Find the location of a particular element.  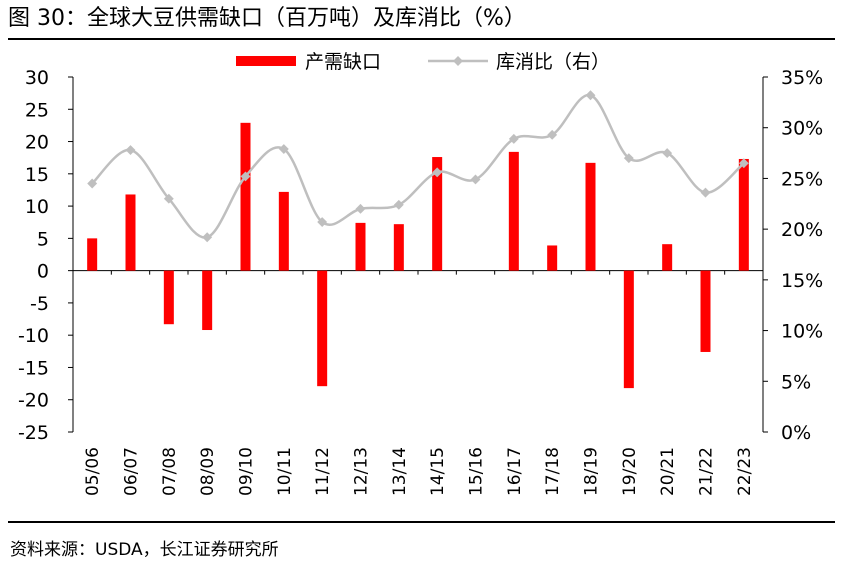

category-label: 22/23 is located at coordinates (745, 471).